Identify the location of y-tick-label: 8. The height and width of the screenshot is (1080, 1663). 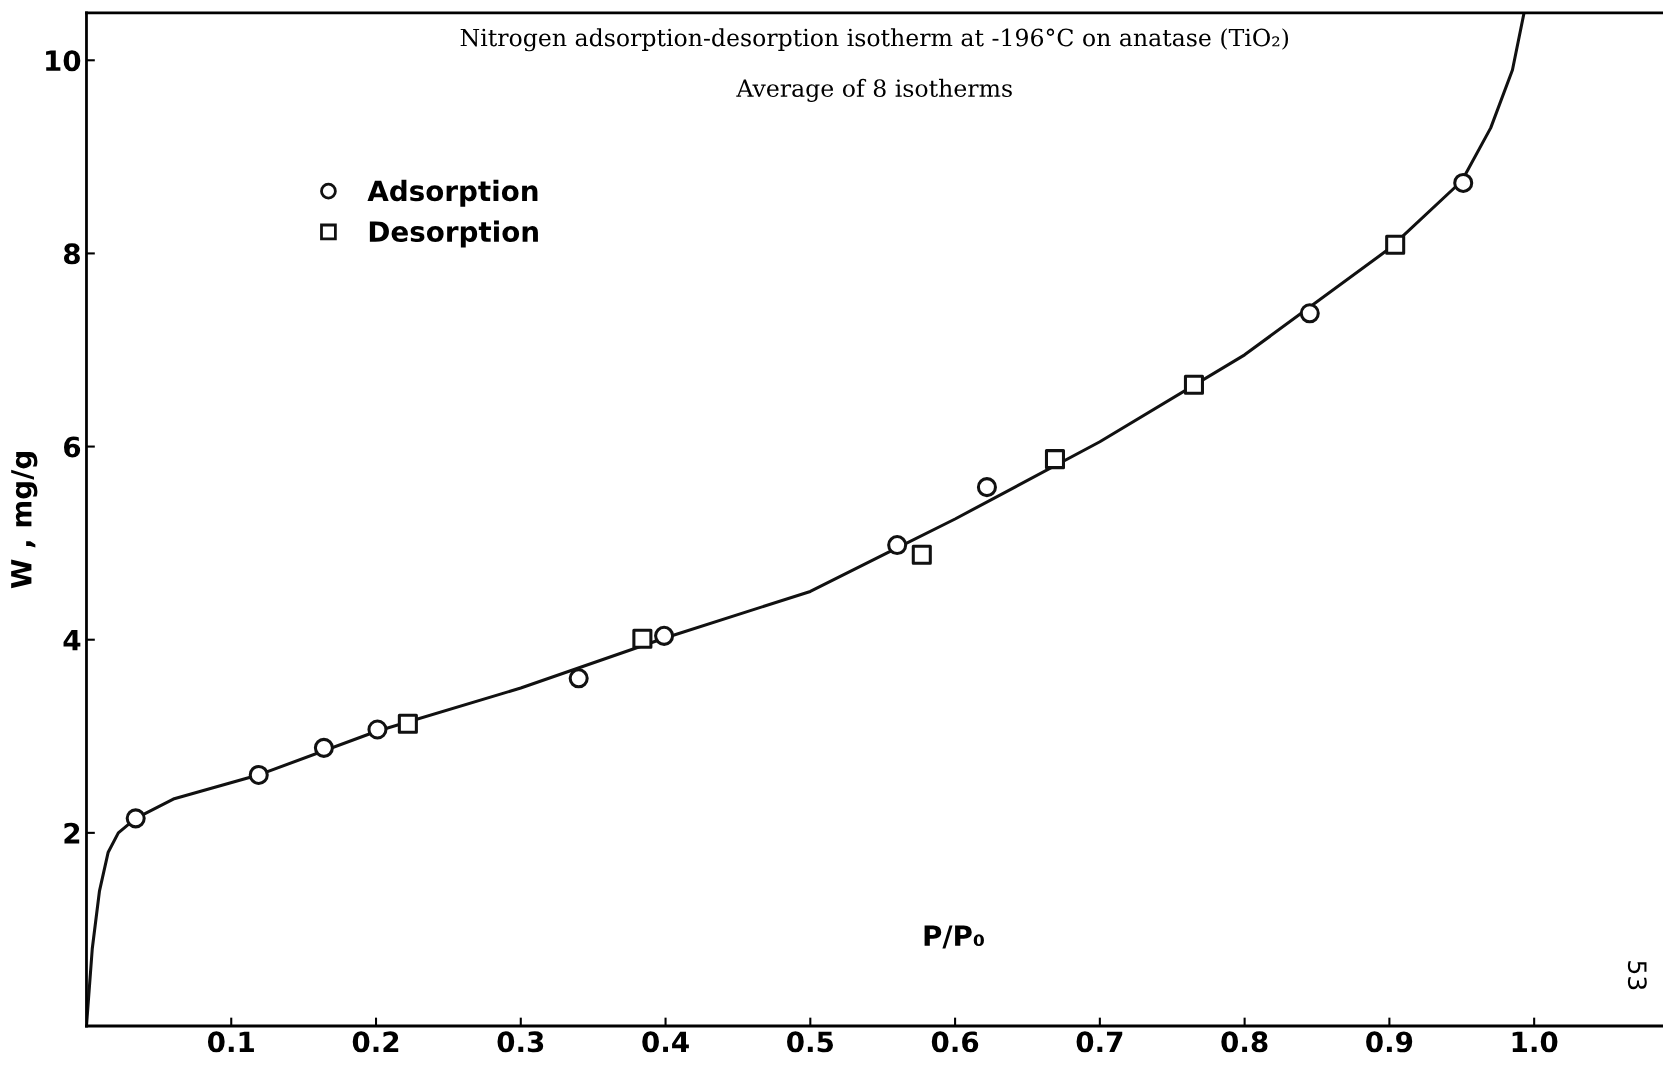
(71, 254).